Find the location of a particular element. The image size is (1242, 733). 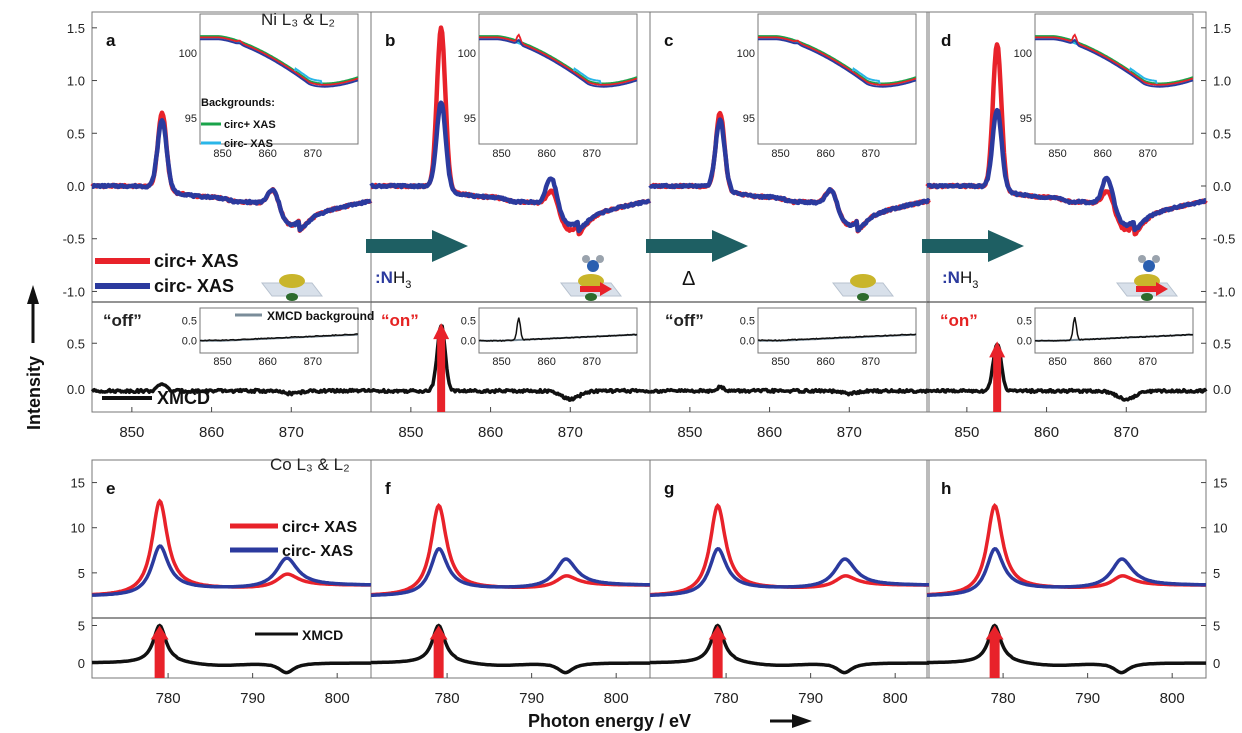

ni-xas-ytick-label-right: 1.5 is located at coordinates (1222, 28).